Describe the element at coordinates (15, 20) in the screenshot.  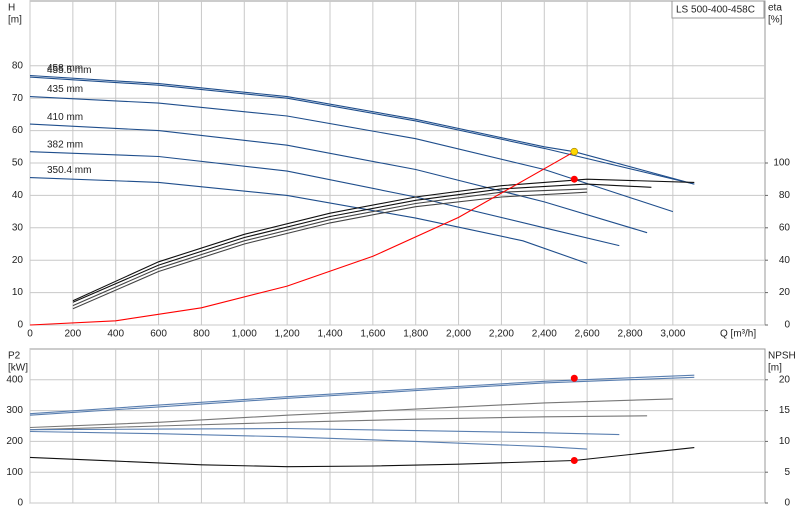
I see `y-axis-unit: [m]` at that location.